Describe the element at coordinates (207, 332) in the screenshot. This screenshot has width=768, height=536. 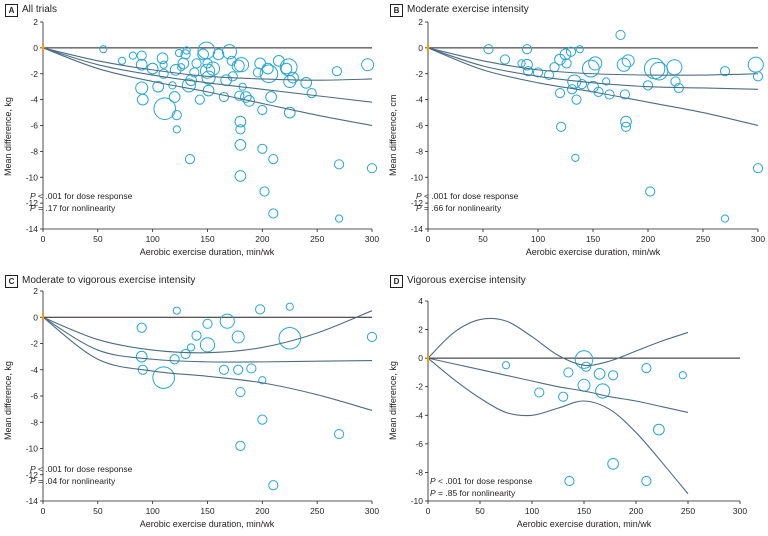
I see `upper-ci-curve` at that location.